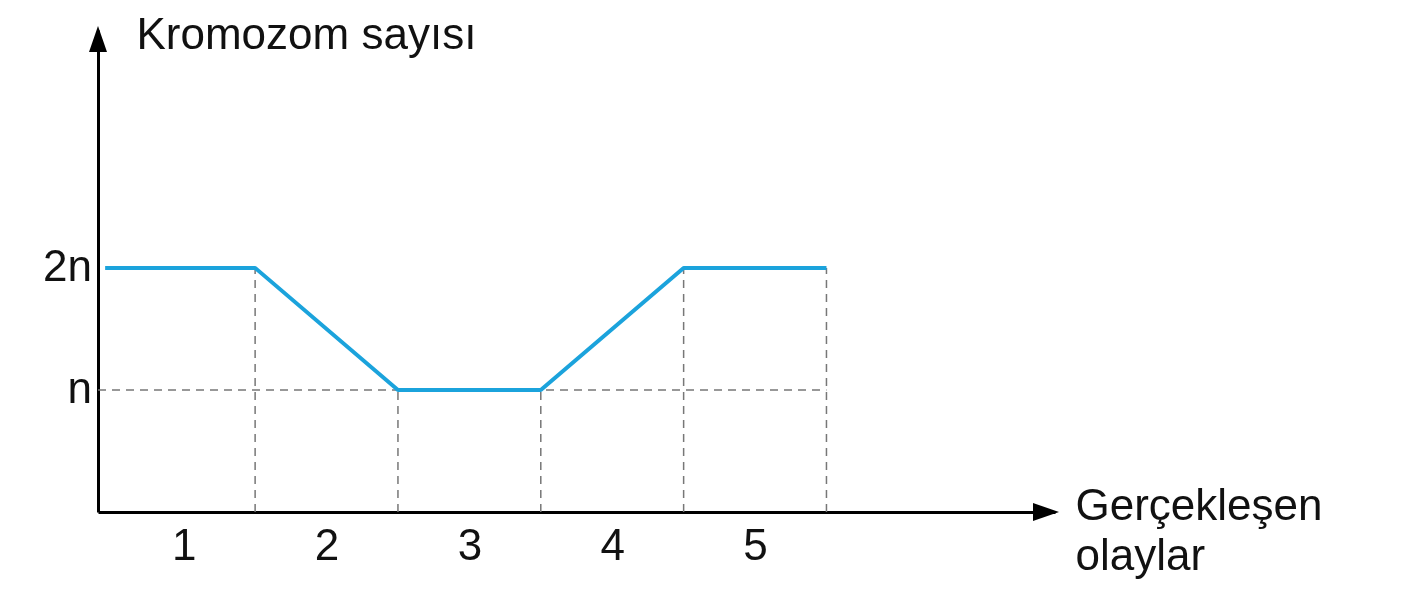  What do you see at coordinates (470, 544) in the screenshot?
I see `x-tick-label: 3` at bounding box center [470, 544].